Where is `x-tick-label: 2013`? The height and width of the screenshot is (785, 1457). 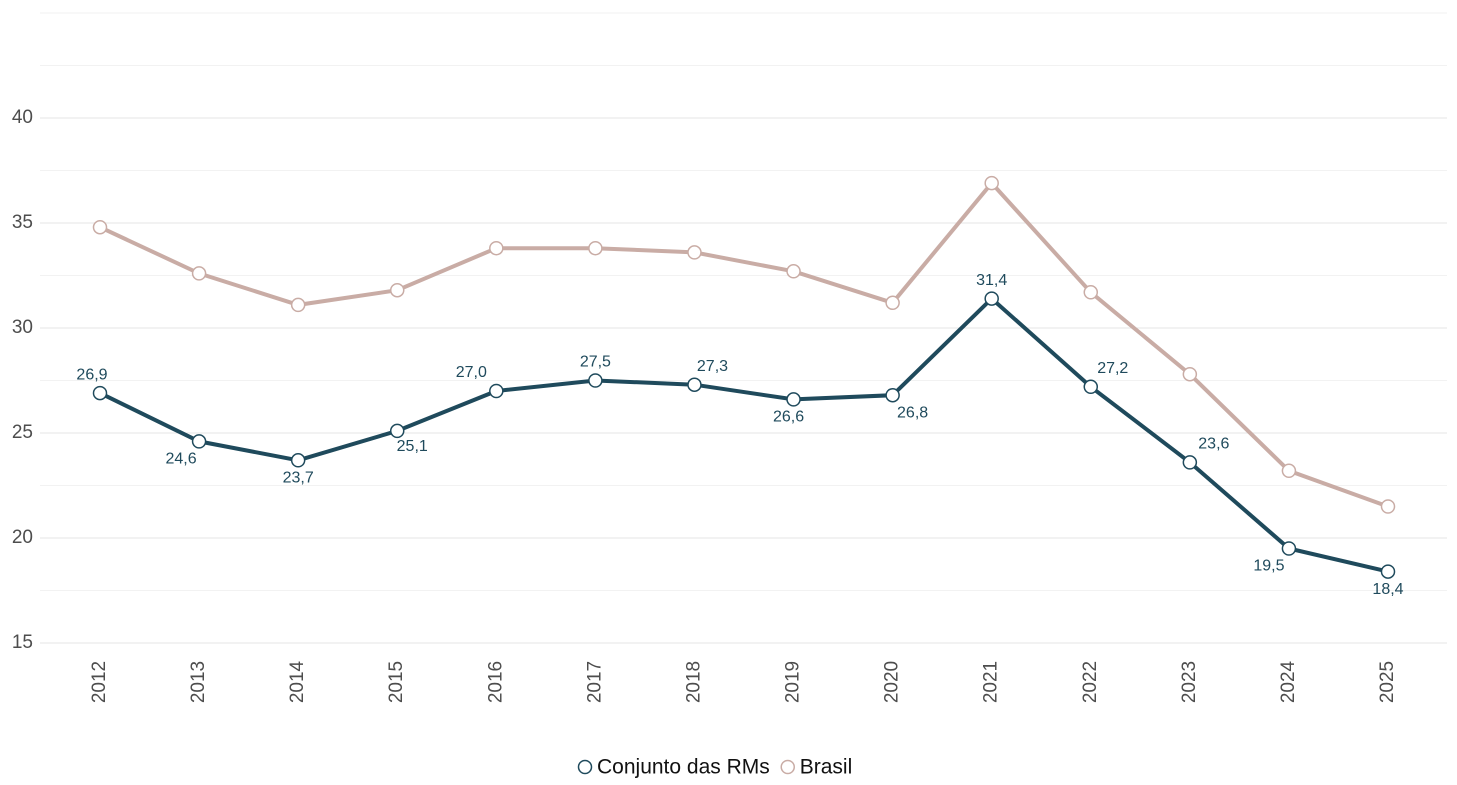 x-tick-label: 2013 is located at coordinates (198, 682).